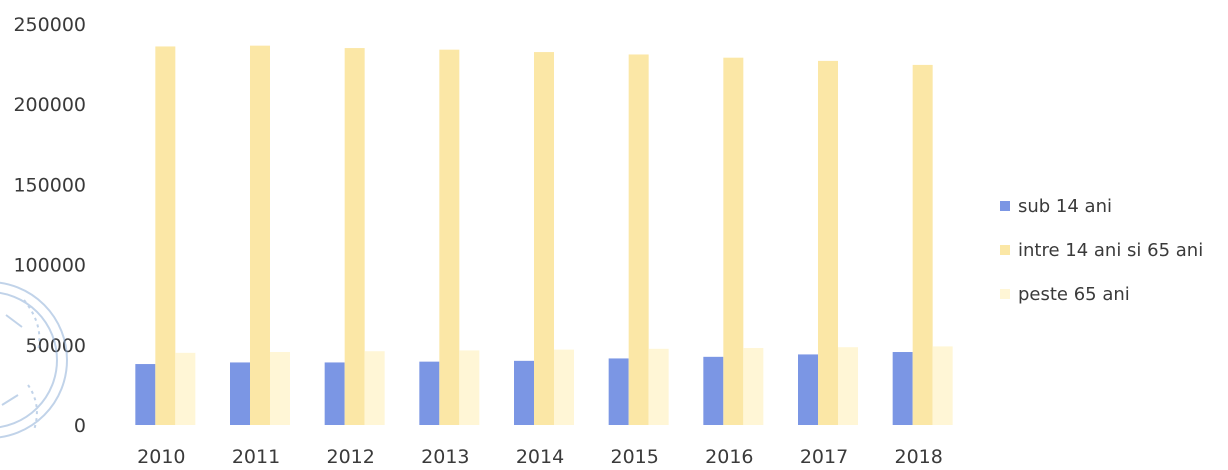 The image size is (1228, 470). I want to click on x-tick-label: 2011, so click(256, 457).